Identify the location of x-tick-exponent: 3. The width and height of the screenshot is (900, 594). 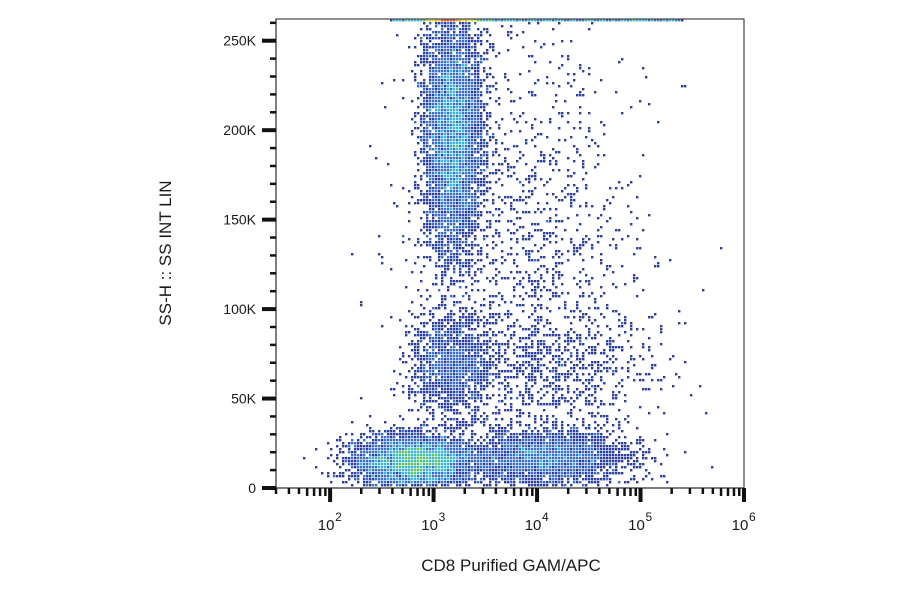
(442, 517).